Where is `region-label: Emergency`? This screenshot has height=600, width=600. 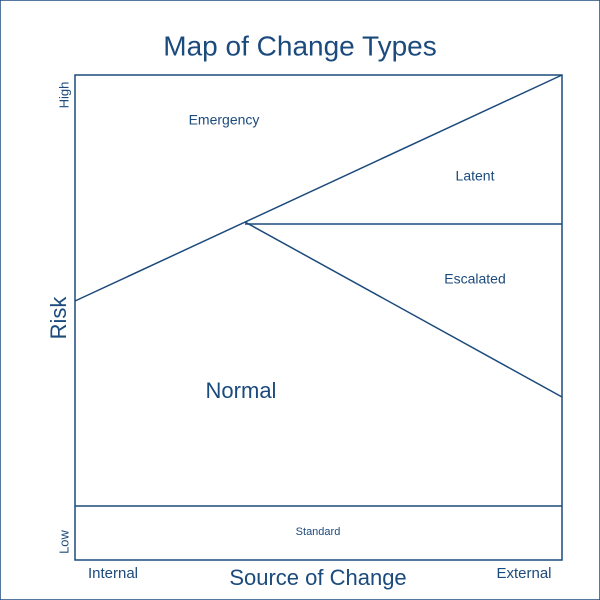 region-label: Emergency is located at coordinates (224, 120).